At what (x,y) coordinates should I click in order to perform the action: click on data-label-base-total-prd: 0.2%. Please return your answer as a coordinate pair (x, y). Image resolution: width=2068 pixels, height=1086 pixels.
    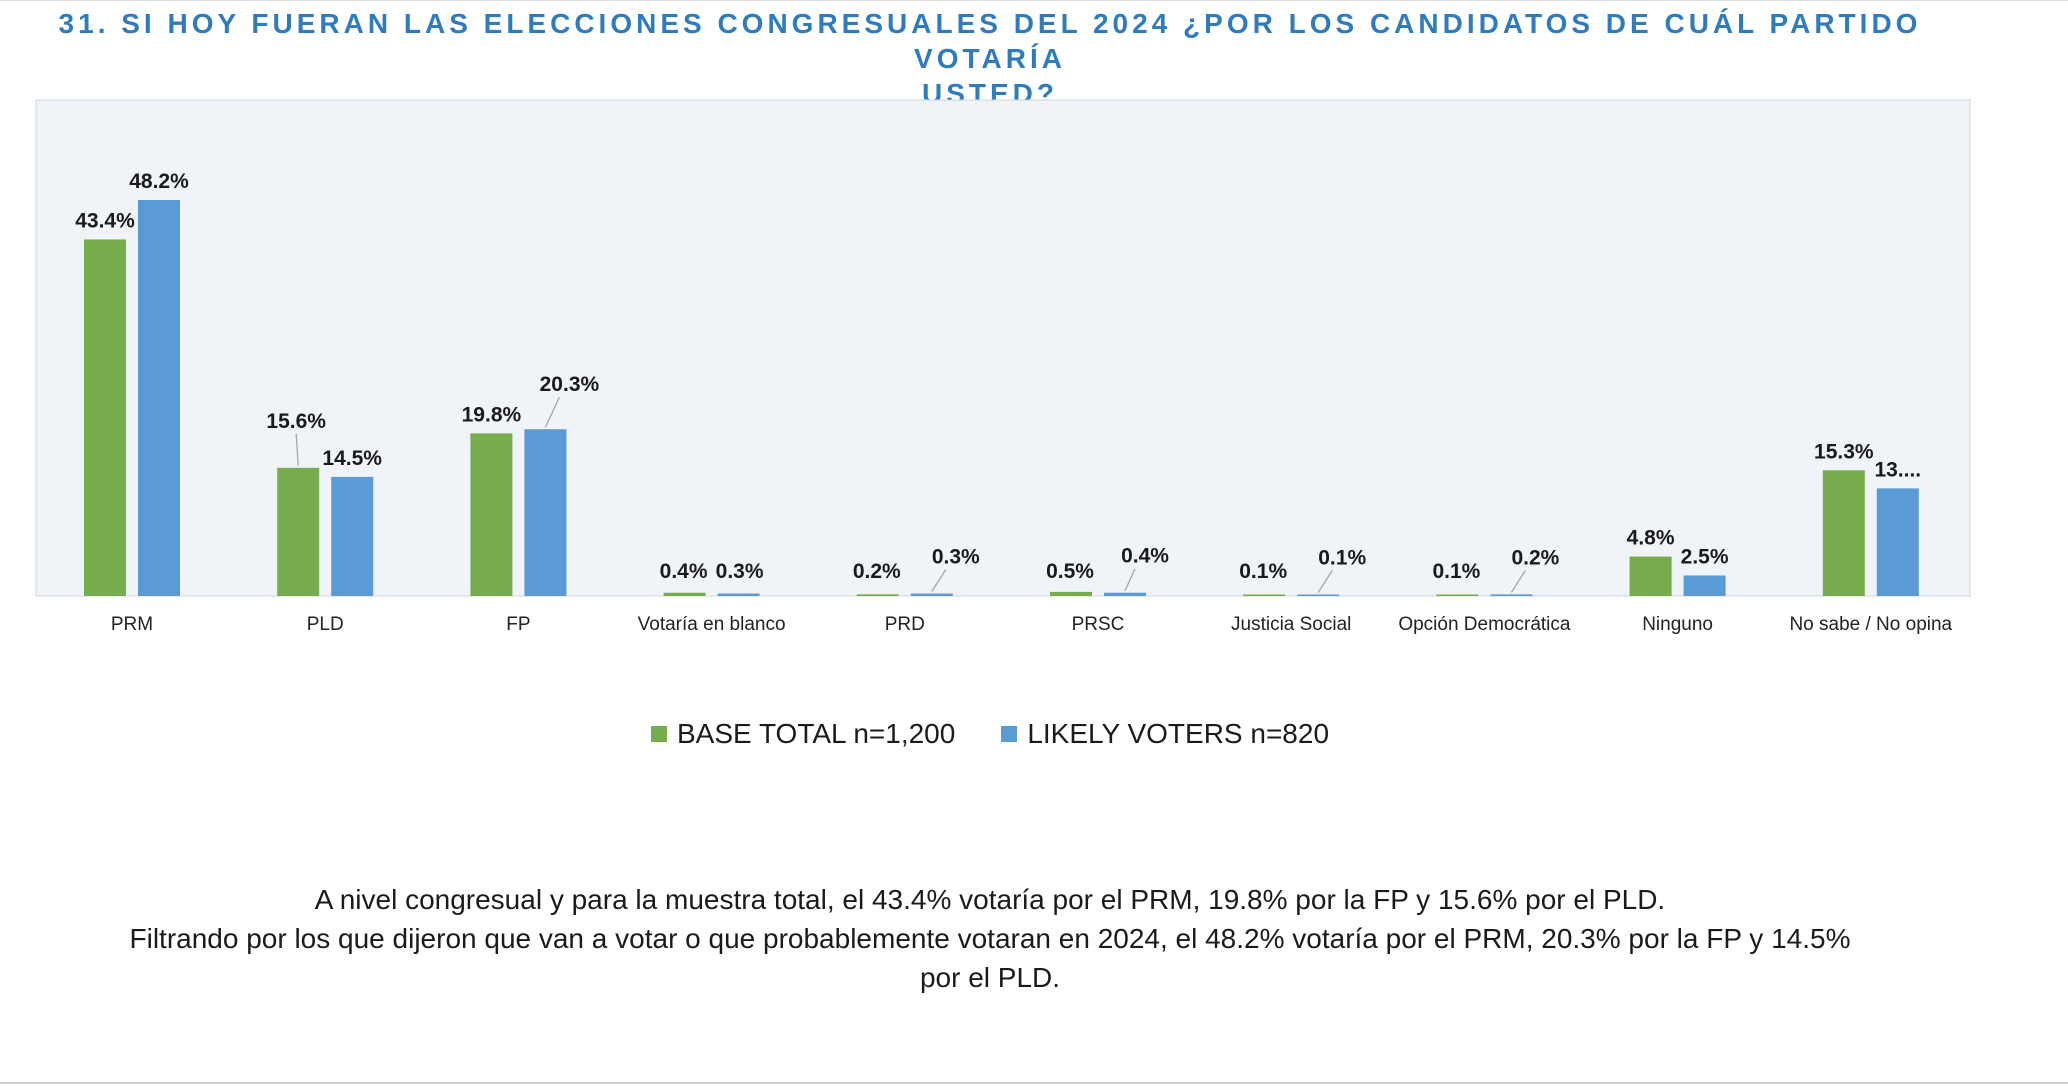
    Looking at the image, I should click on (877, 571).